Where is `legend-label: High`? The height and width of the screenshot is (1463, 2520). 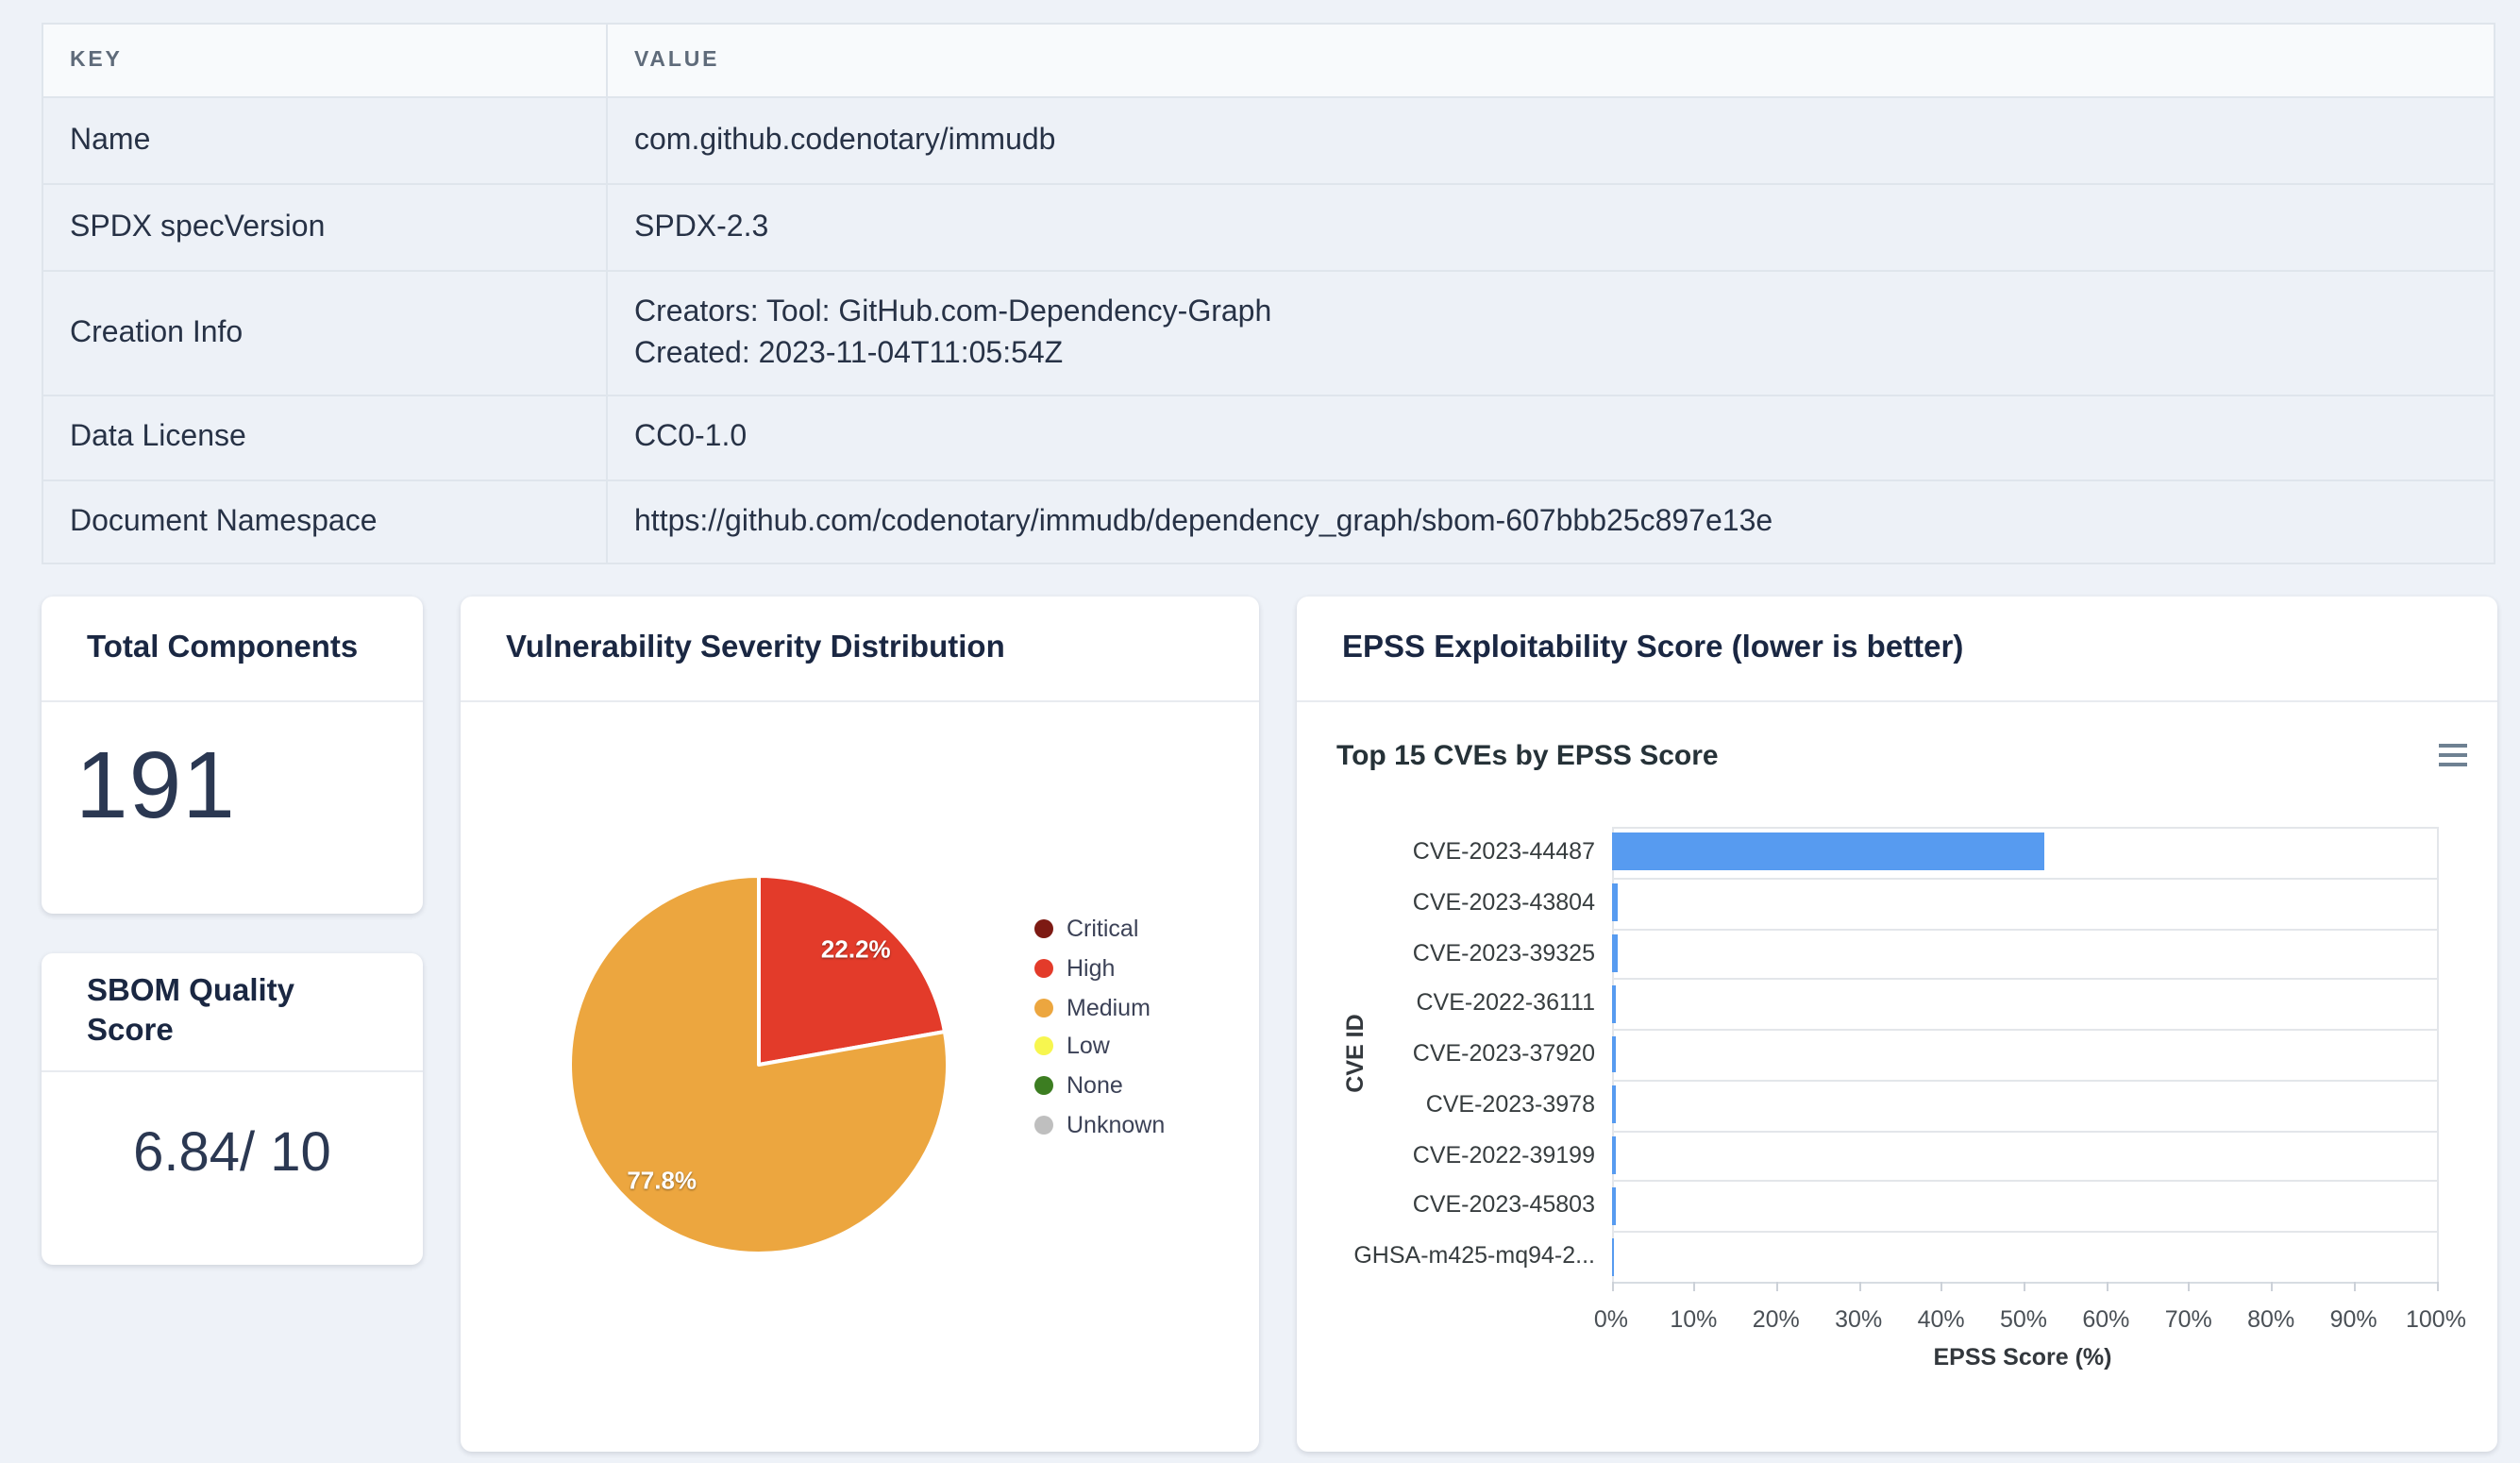
legend-label: High is located at coordinates (1091, 969).